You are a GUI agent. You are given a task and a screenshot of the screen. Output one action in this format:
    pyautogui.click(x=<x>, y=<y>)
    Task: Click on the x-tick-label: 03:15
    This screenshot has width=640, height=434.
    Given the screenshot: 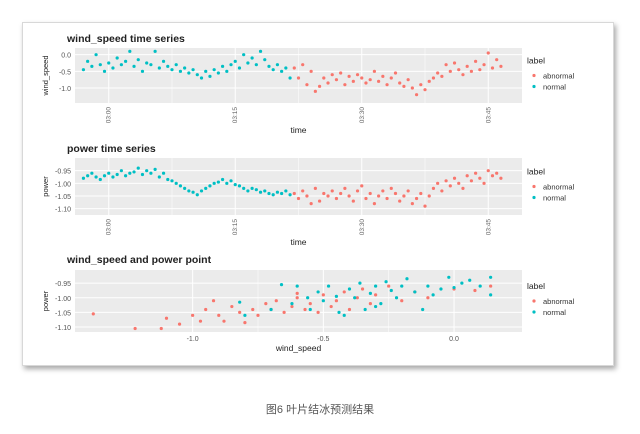 What is the action you would take?
    pyautogui.click(x=235, y=115)
    